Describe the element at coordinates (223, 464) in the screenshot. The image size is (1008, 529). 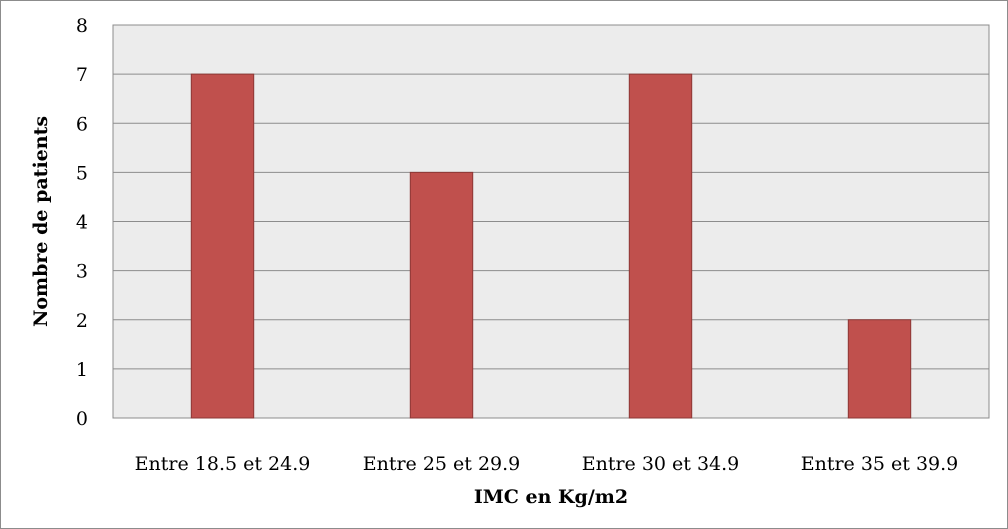
I see `x-category-label: Entre 18.5 et 24.9` at that location.